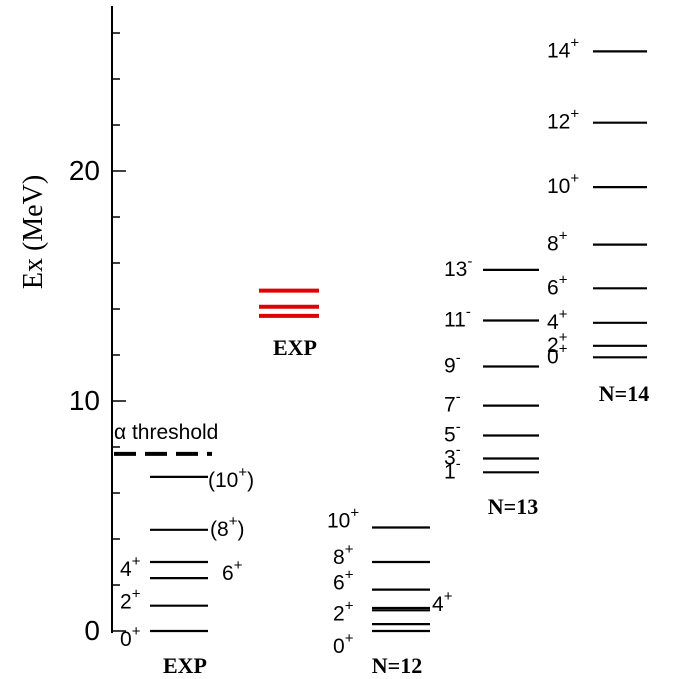 This screenshot has width=673, height=679. Describe the element at coordinates (452, 469) in the screenshot. I see `spin-parity-label: 1-` at that location.